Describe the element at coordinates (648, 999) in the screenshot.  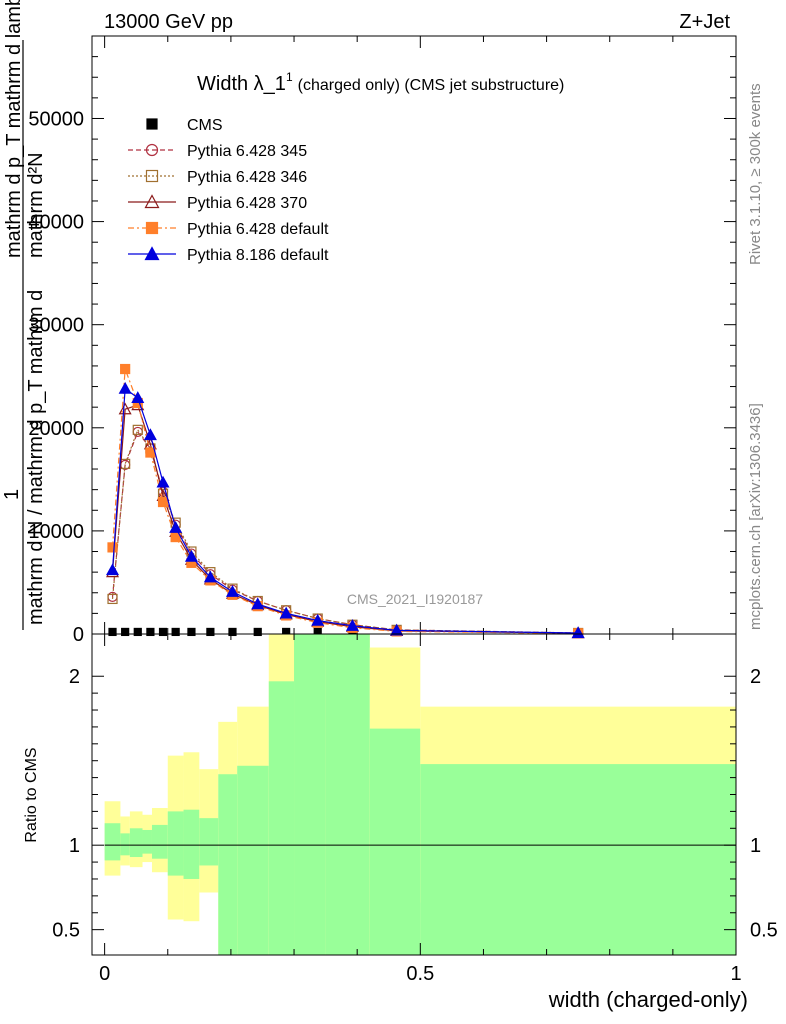
I see `x-axis-label: width (charged-only)` at that location.